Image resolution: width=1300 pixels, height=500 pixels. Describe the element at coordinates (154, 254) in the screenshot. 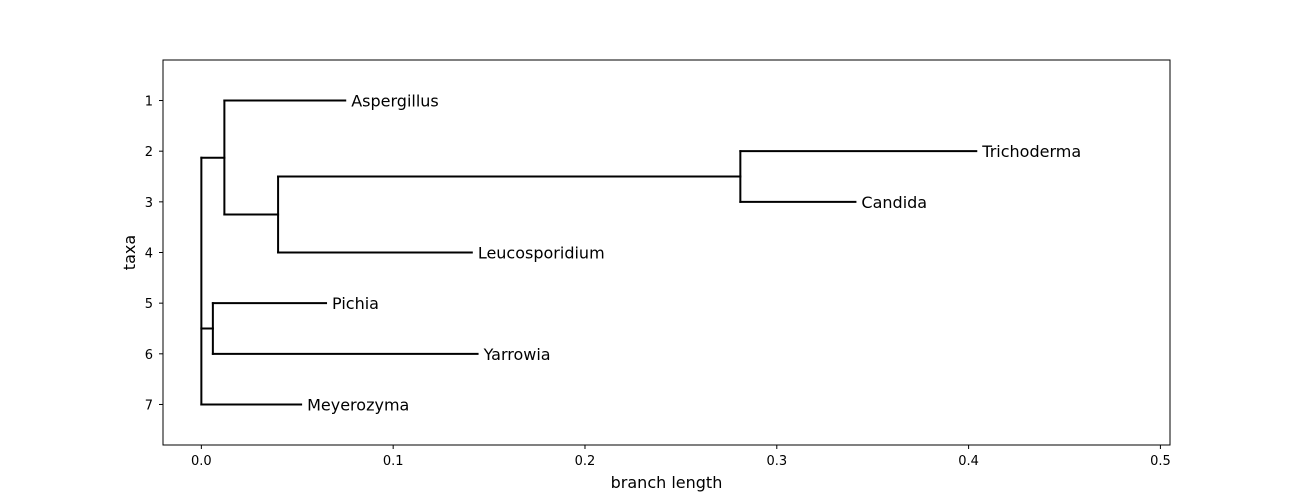

I see `y-axis-ticks: 1 2 3 4 5 6 7` at that location.